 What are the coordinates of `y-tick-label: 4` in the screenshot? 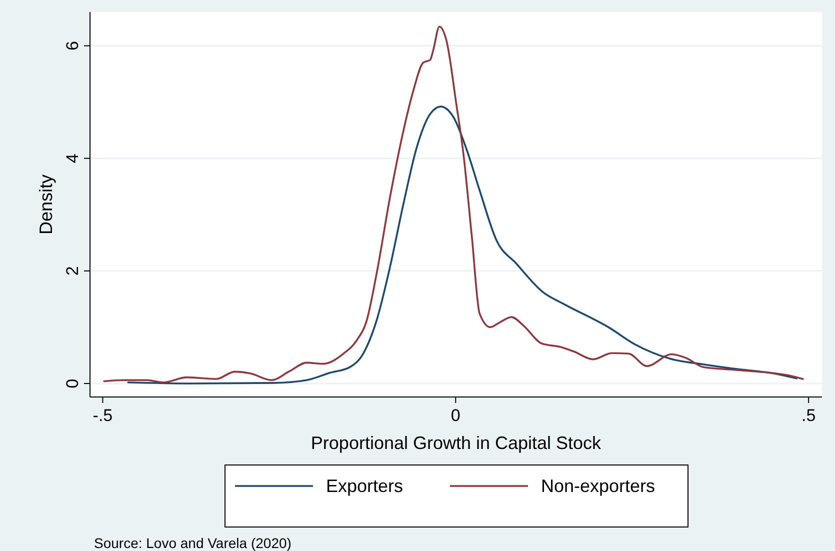 It's located at (72, 159).